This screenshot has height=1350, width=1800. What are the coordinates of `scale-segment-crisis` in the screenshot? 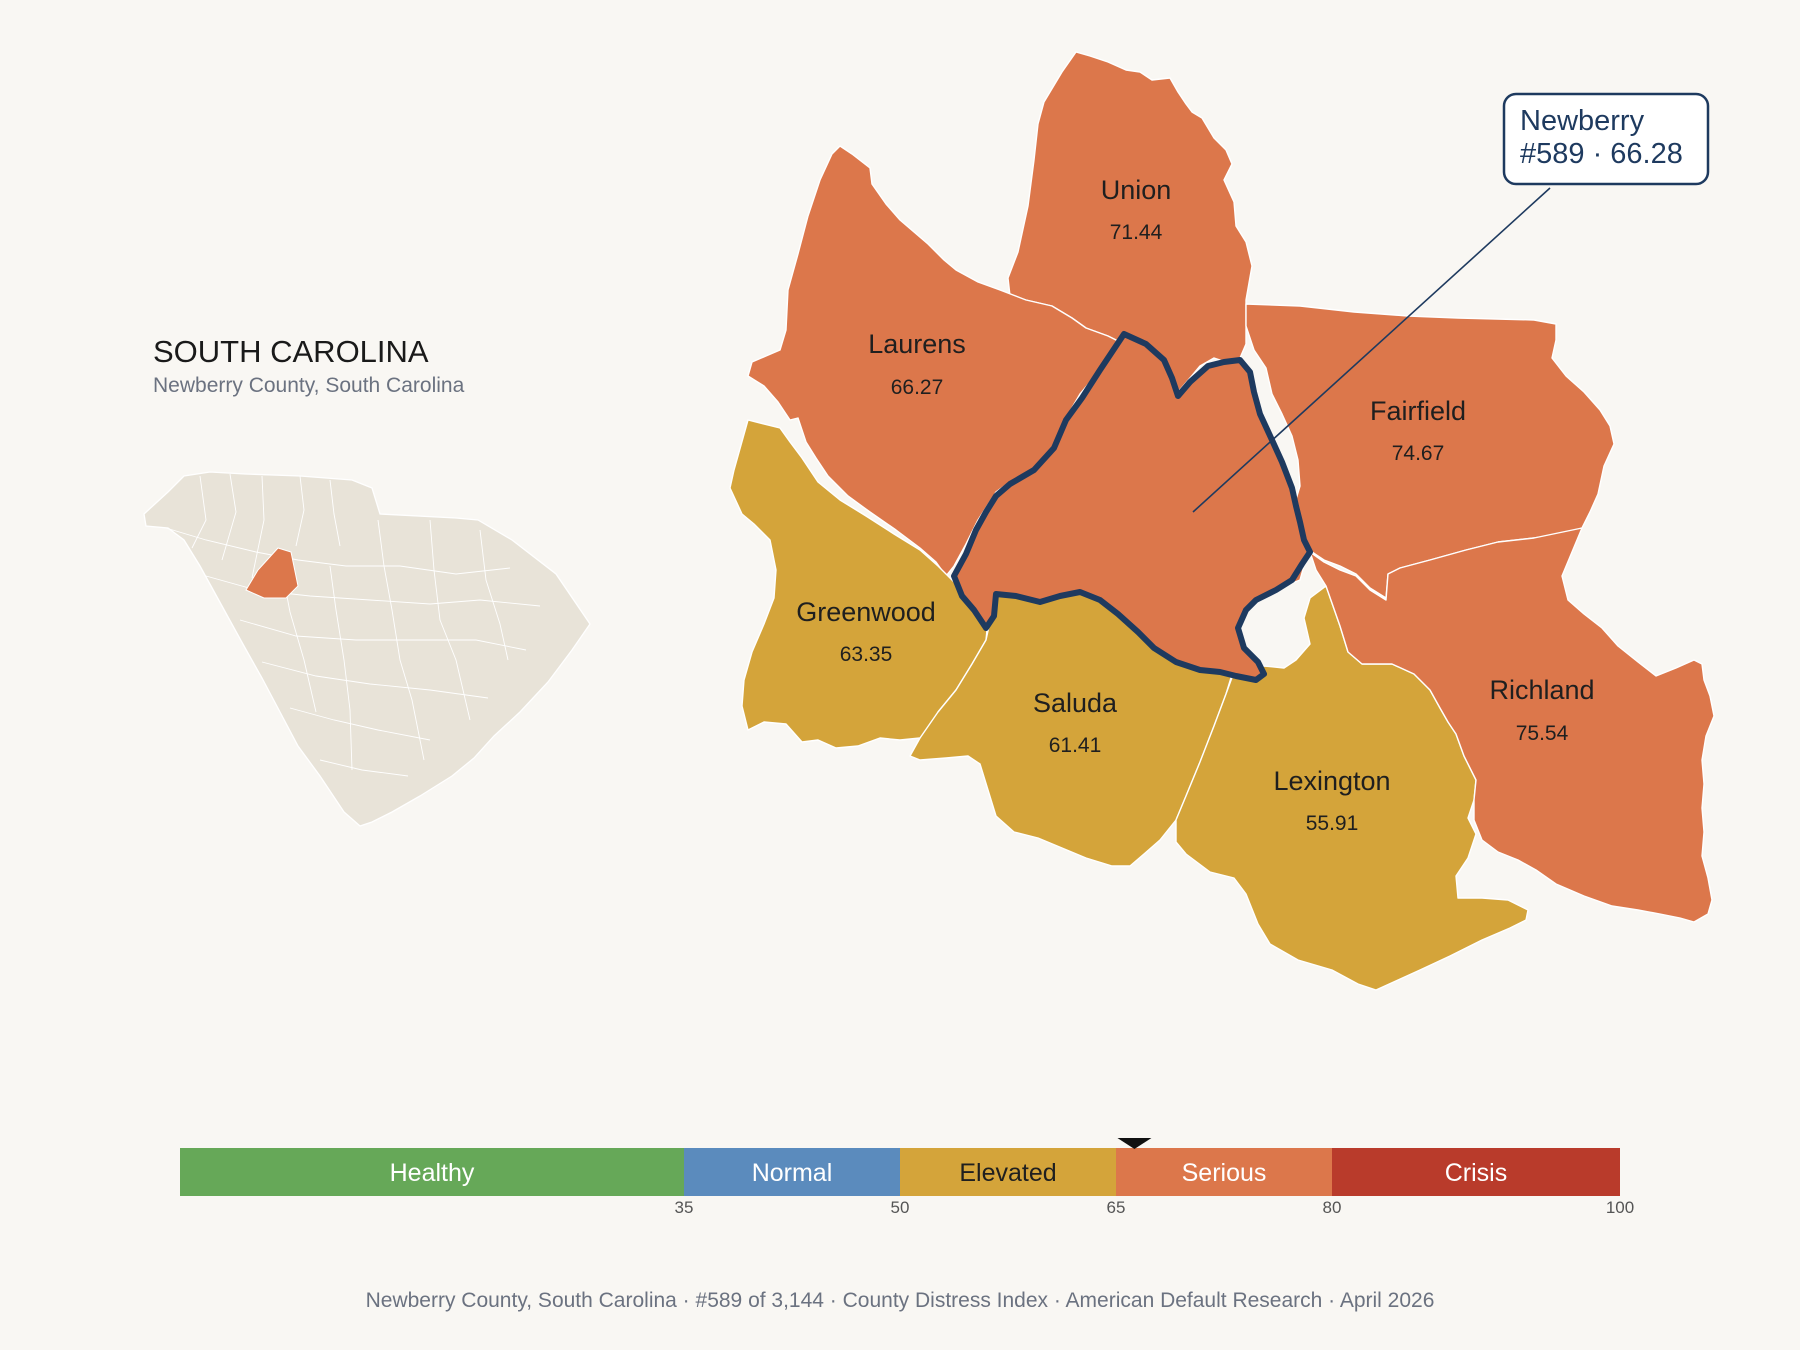 It's located at (1476, 1172).